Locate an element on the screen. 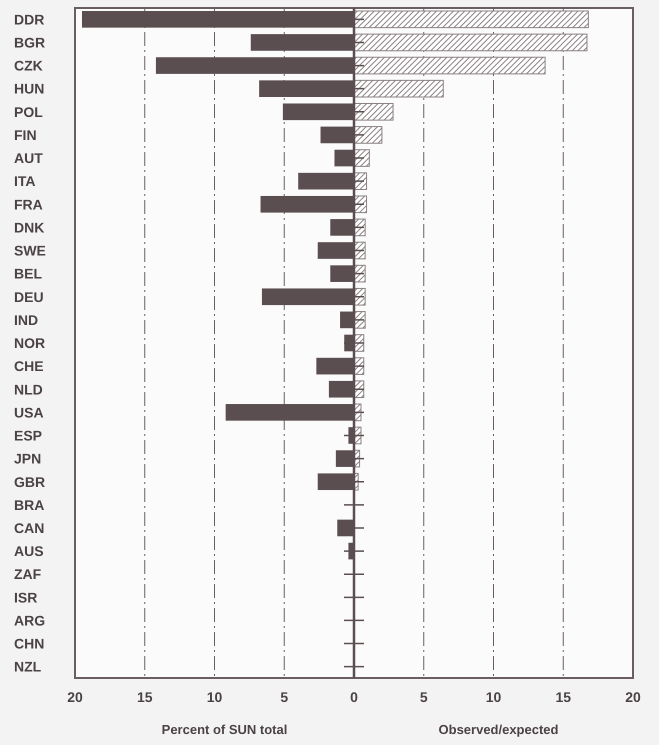 This screenshot has height=745, width=659. y-tick-label: GBR is located at coordinates (30, 482).